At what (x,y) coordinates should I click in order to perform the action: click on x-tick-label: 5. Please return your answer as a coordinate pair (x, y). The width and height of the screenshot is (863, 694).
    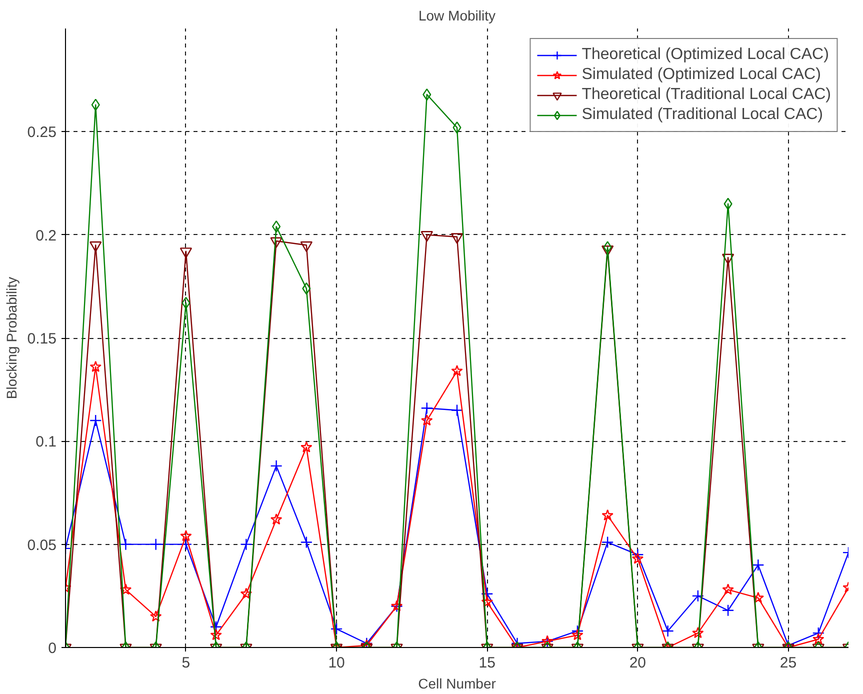
    Looking at the image, I should click on (186, 663).